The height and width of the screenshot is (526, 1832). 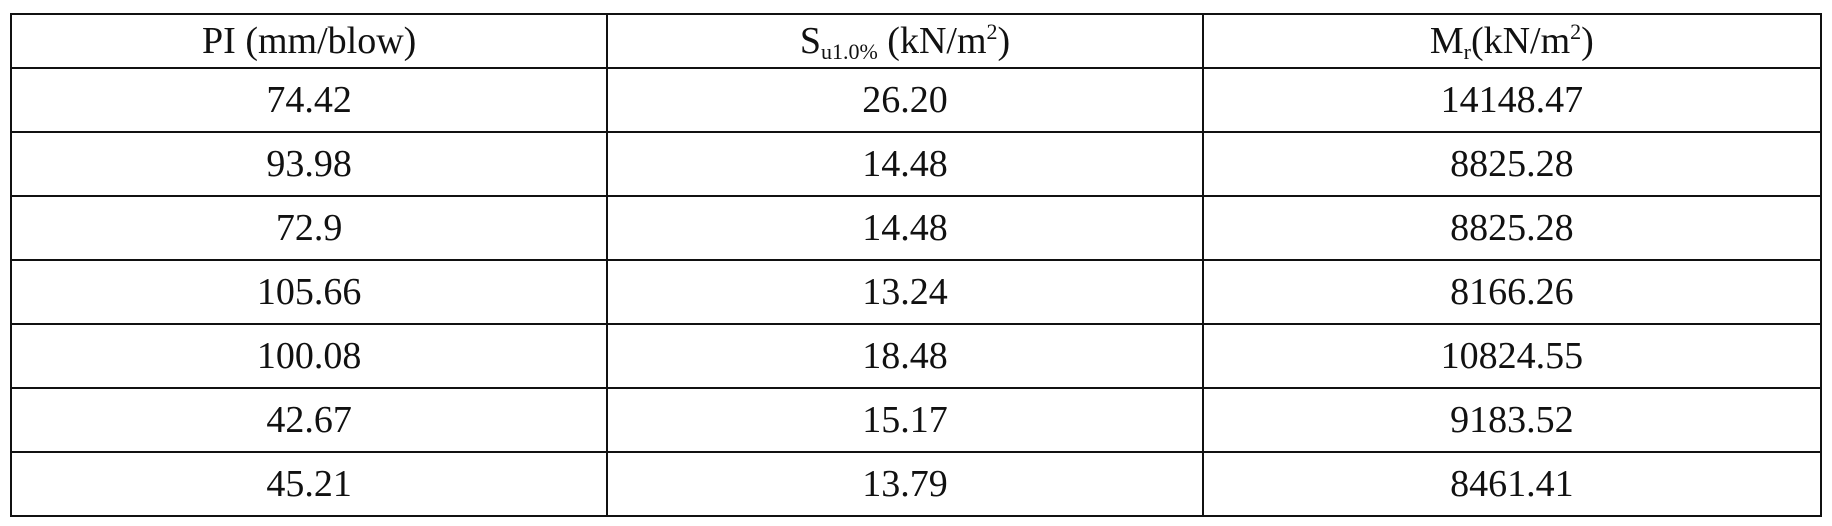 I want to click on table-row: 100.08 18.48 10824.55, so click(x=916, y=356).